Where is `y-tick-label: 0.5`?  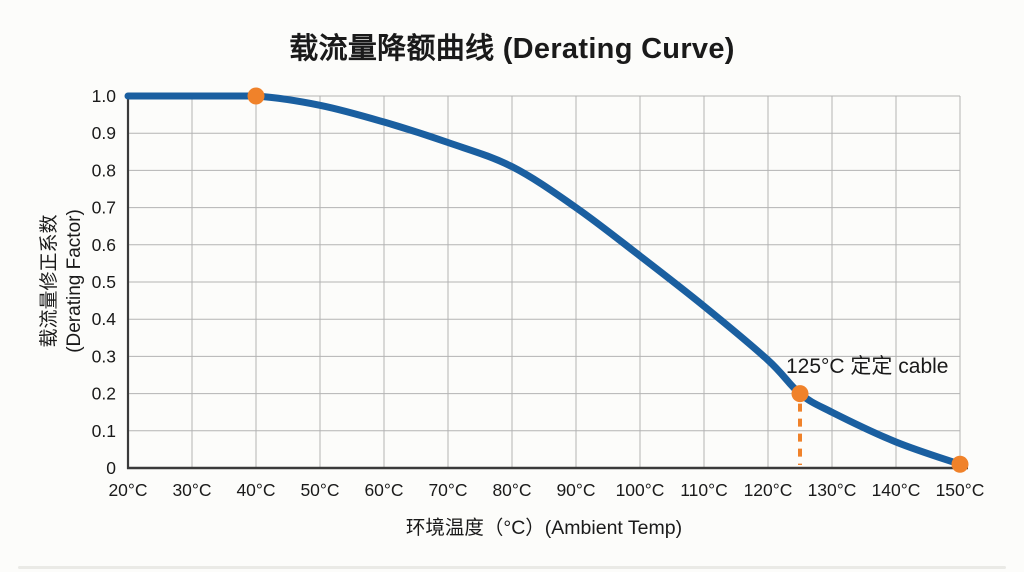
y-tick-label: 0.5 is located at coordinates (104, 282).